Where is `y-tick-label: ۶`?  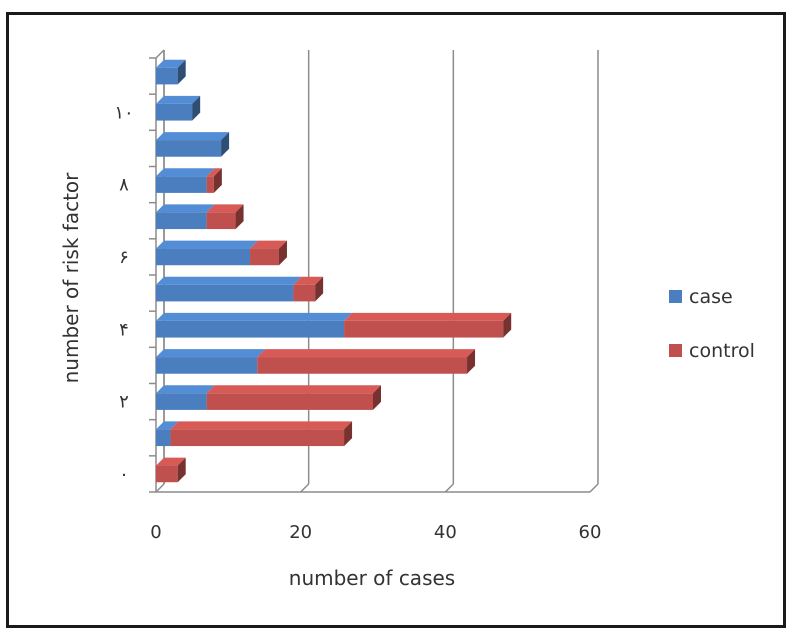 y-tick-label: ۶ is located at coordinates (124, 257).